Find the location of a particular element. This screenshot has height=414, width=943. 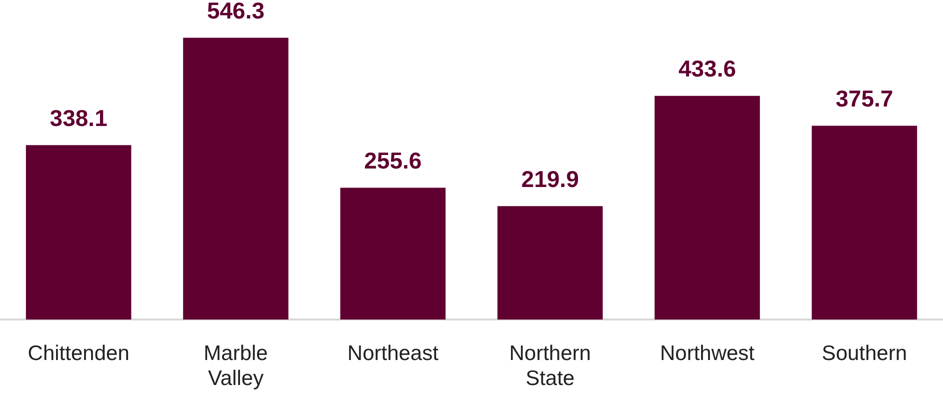

data-label: 338.1 is located at coordinates (79, 117).